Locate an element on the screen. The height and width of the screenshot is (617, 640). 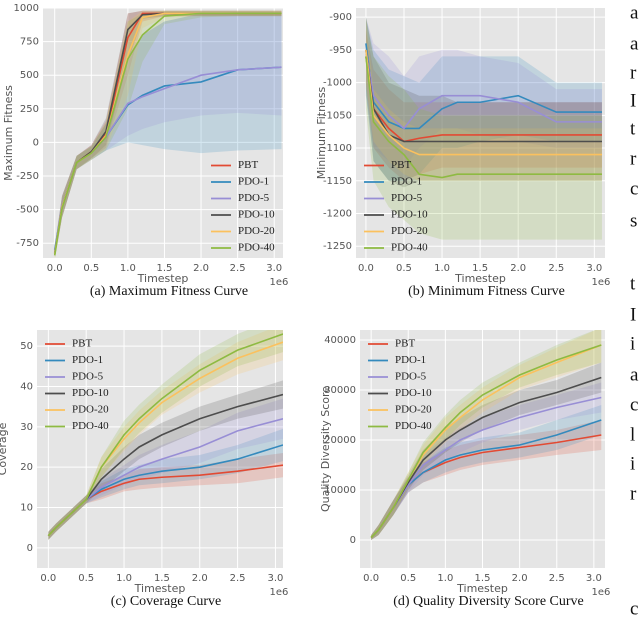
legend-label: PDO-5 is located at coordinates (88, 377).